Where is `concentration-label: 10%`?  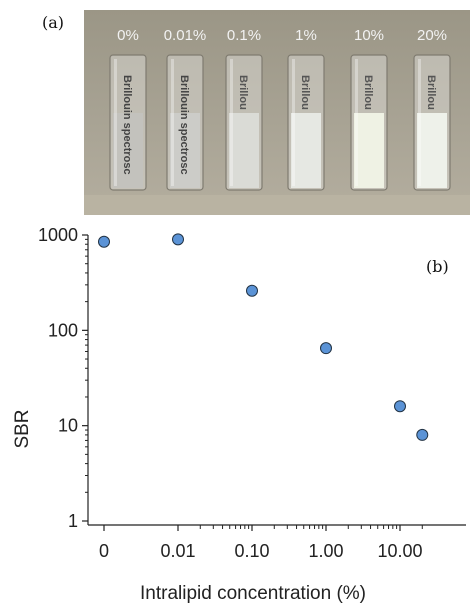 concentration-label: 10% is located at coordinates (369, 35).